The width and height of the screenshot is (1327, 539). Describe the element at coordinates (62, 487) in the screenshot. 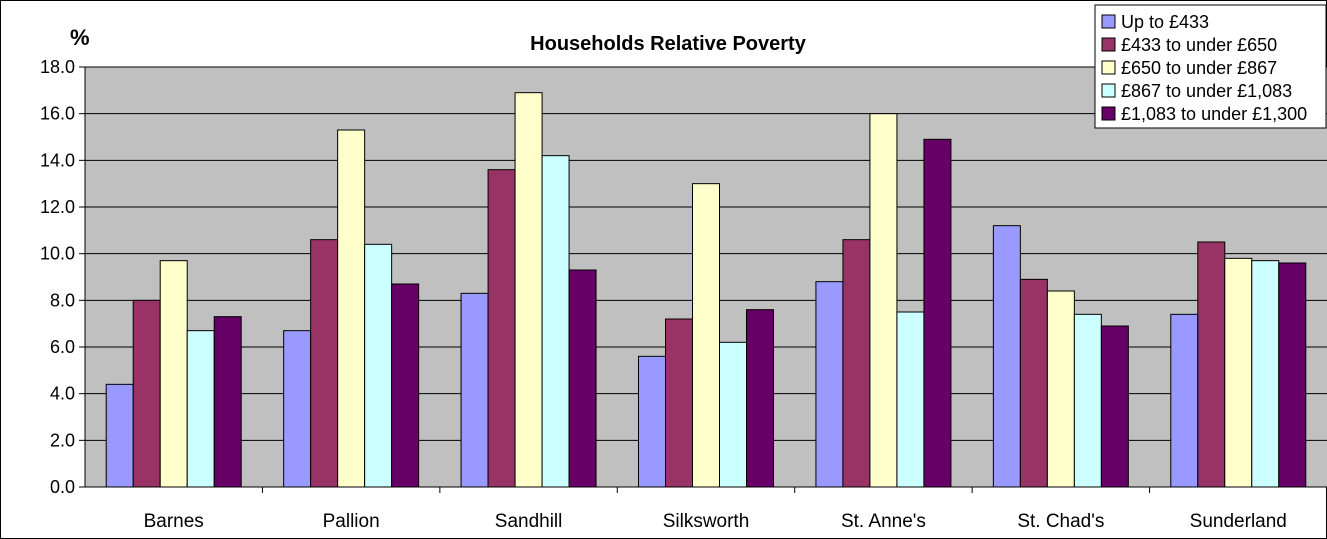

I see `y-tick-label: 0.0` at that location.